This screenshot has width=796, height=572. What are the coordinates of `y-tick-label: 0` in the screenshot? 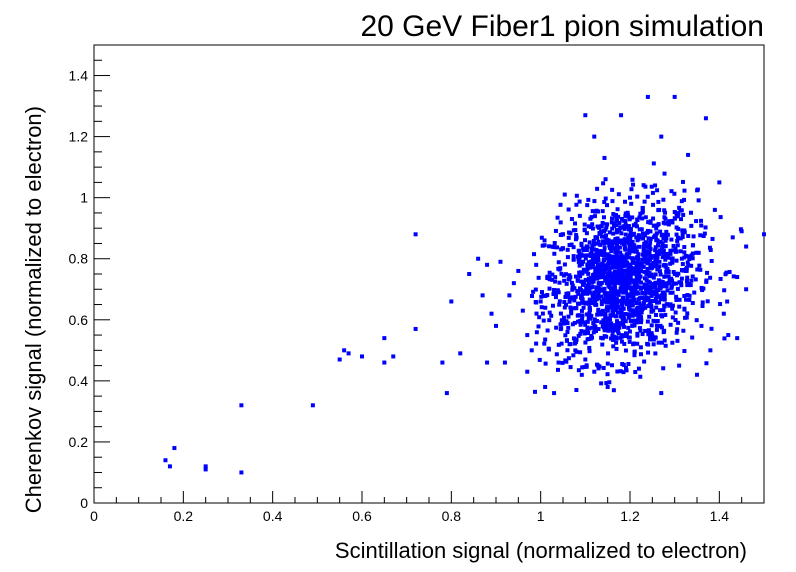 It's located at (84, 503).